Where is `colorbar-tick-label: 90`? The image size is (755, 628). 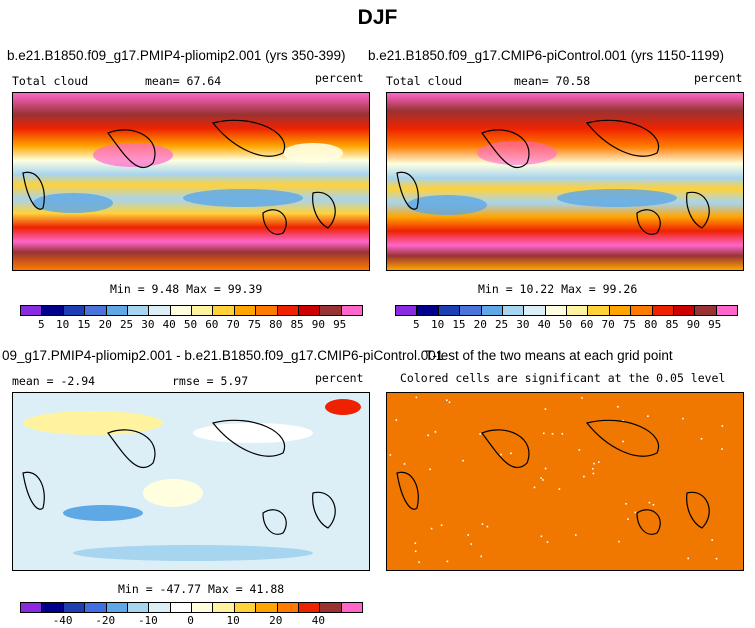 colorbar-tick-label: 90 is located at coordinates (693, 324).